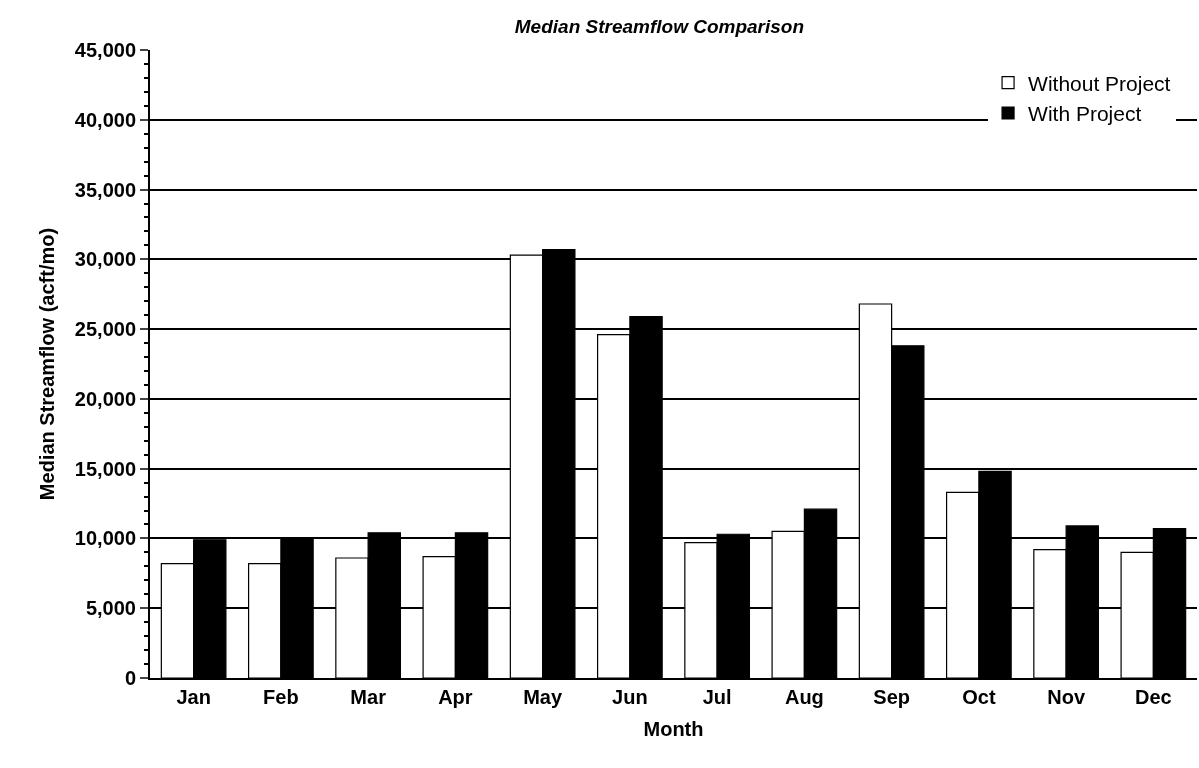  What do you see at coordinates (804, 697) in the screenshot?
I see `x-tick-label: Aug` at bounding box center [804, 697].